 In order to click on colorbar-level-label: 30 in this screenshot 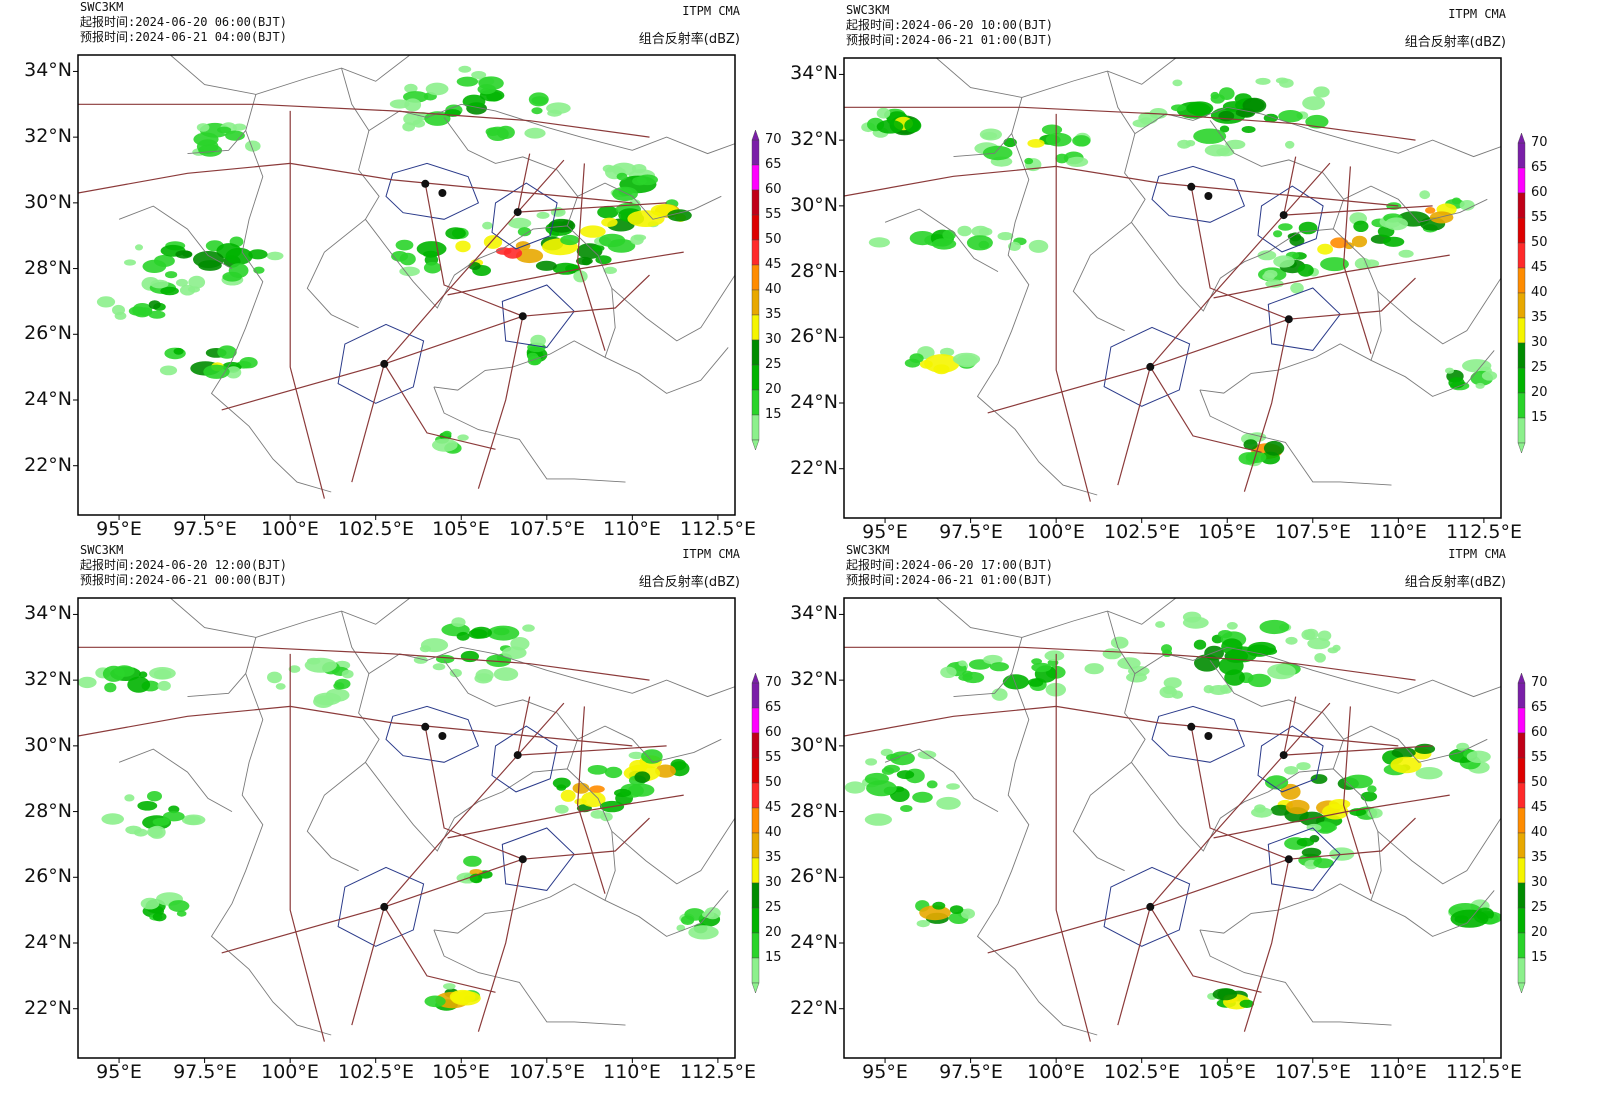, I will do `click(773, 339)`.